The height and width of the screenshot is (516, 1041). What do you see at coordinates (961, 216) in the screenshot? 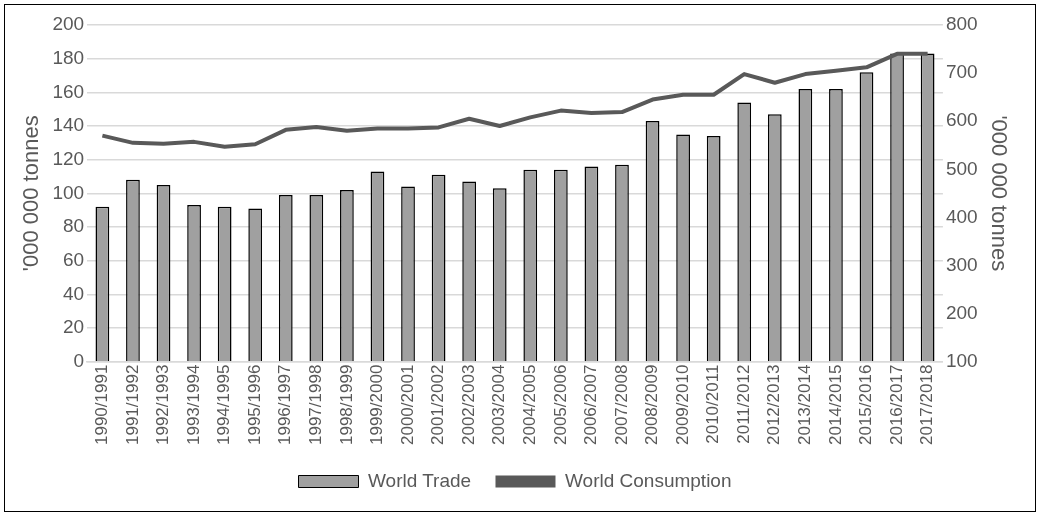
I see `y2-tick-label: 400` at bounding box center [961, 216].